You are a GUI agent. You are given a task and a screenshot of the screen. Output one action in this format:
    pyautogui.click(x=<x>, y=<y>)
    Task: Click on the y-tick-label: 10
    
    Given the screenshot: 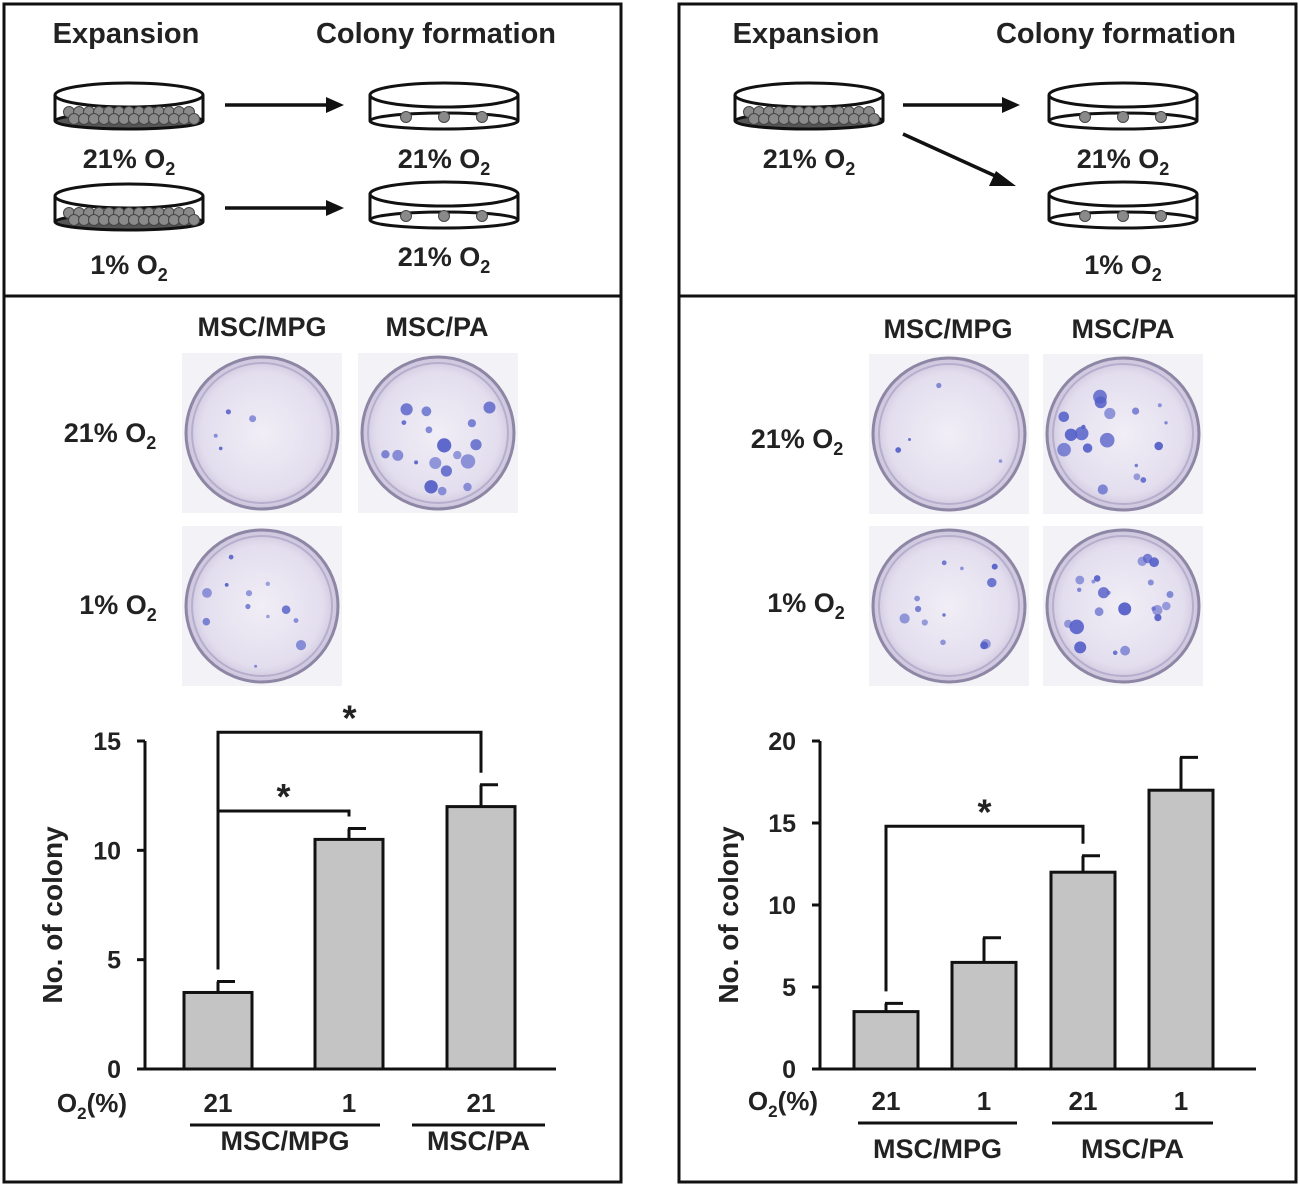 What is the action you would take?
    pyautogui.click(x=107, y=851)
    